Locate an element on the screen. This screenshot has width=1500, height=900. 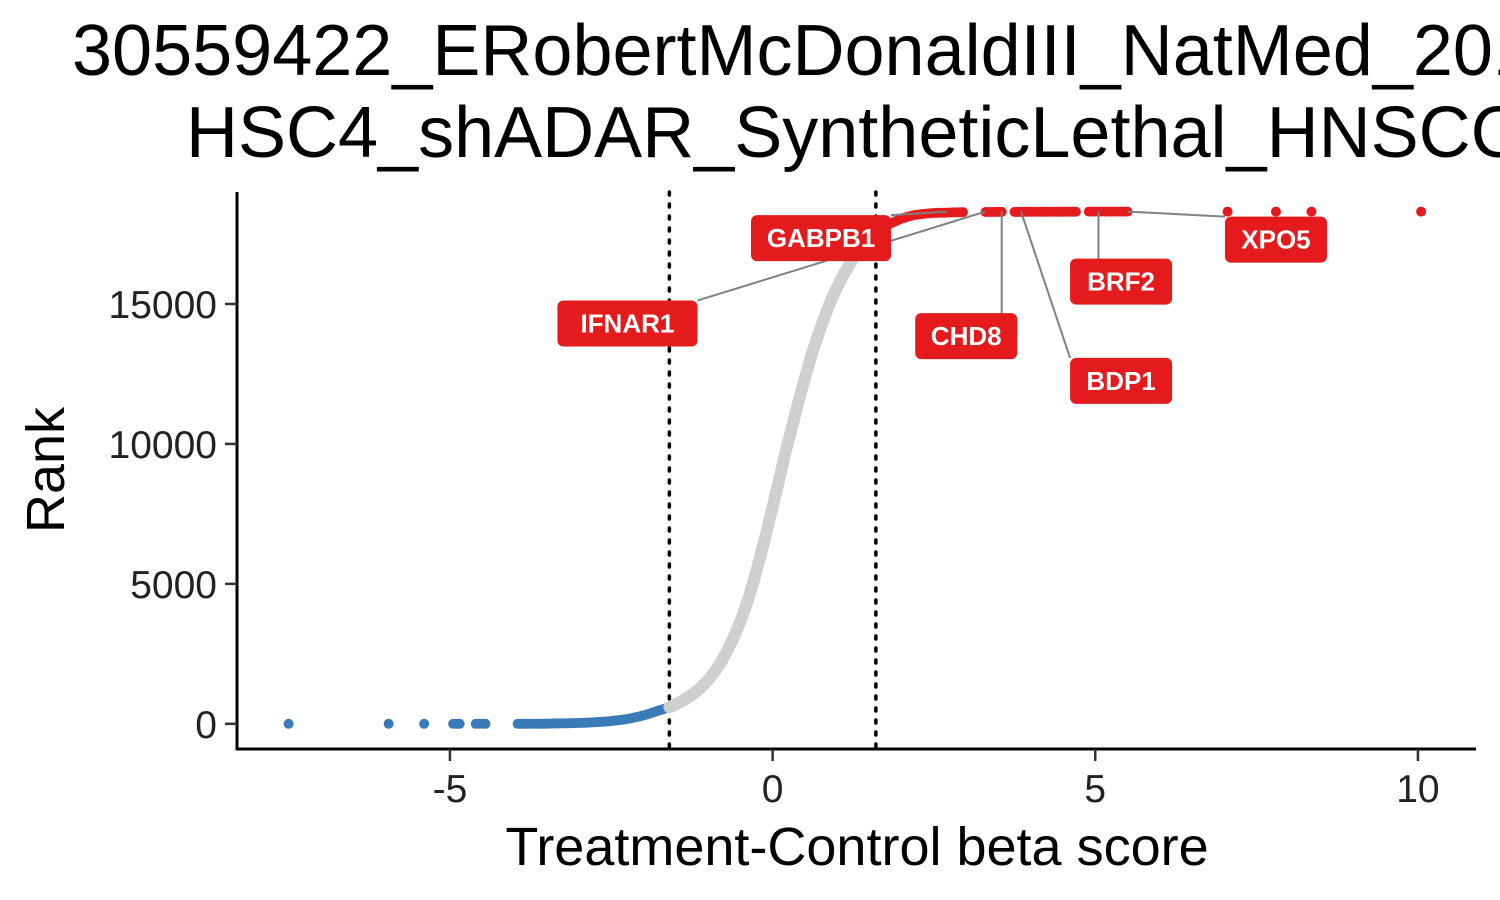
gene-label-ifnar1: IFNAR1 is located at coordinates (627, 323).